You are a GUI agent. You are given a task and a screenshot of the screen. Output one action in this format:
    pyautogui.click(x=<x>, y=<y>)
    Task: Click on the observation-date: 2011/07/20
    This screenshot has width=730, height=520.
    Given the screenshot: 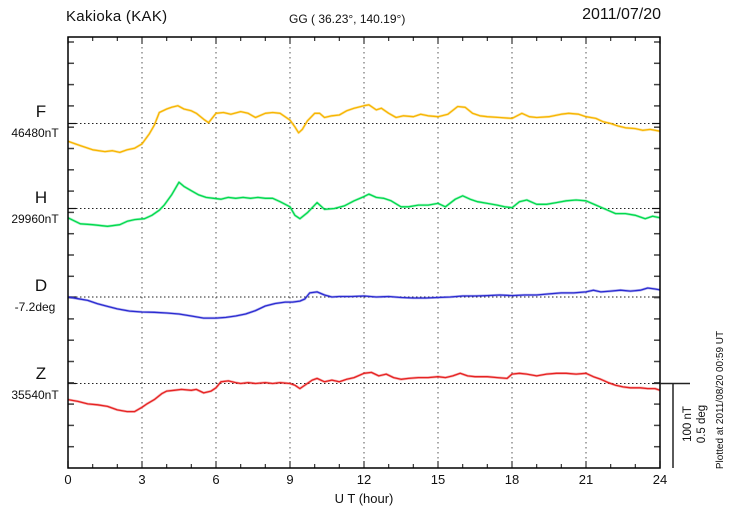 What is the action you would take?
    pyautogui.click(x=621, y=14)
    